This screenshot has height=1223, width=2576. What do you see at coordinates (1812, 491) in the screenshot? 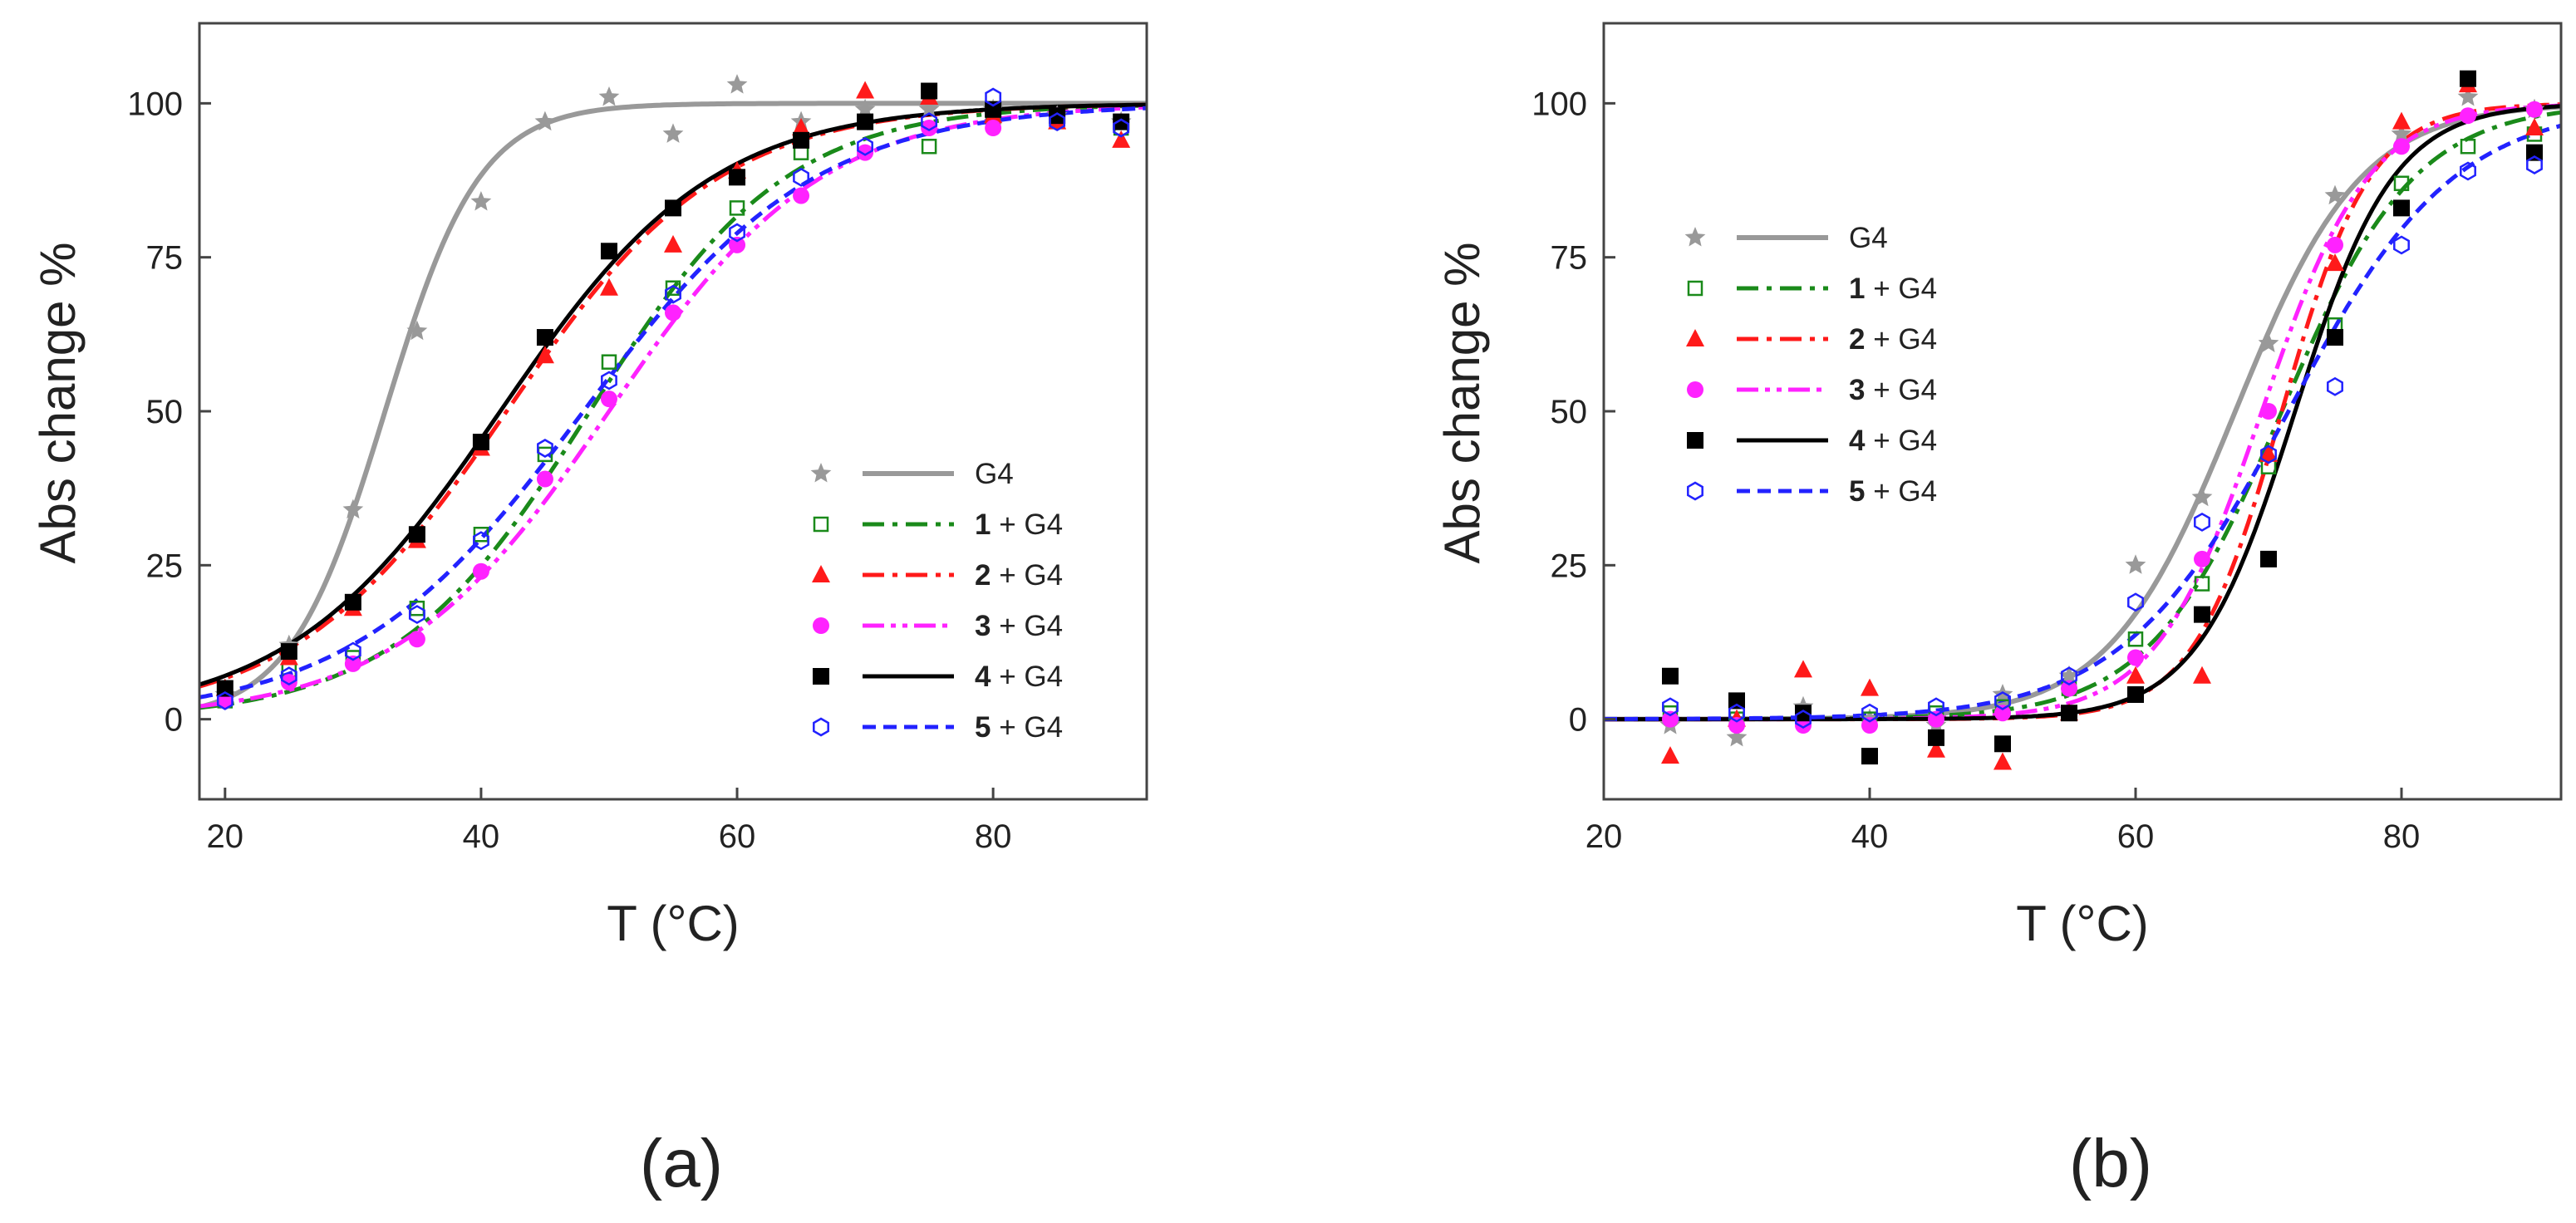
I see `legend-item: 5 + G4` at bounding box center [1812, 491].